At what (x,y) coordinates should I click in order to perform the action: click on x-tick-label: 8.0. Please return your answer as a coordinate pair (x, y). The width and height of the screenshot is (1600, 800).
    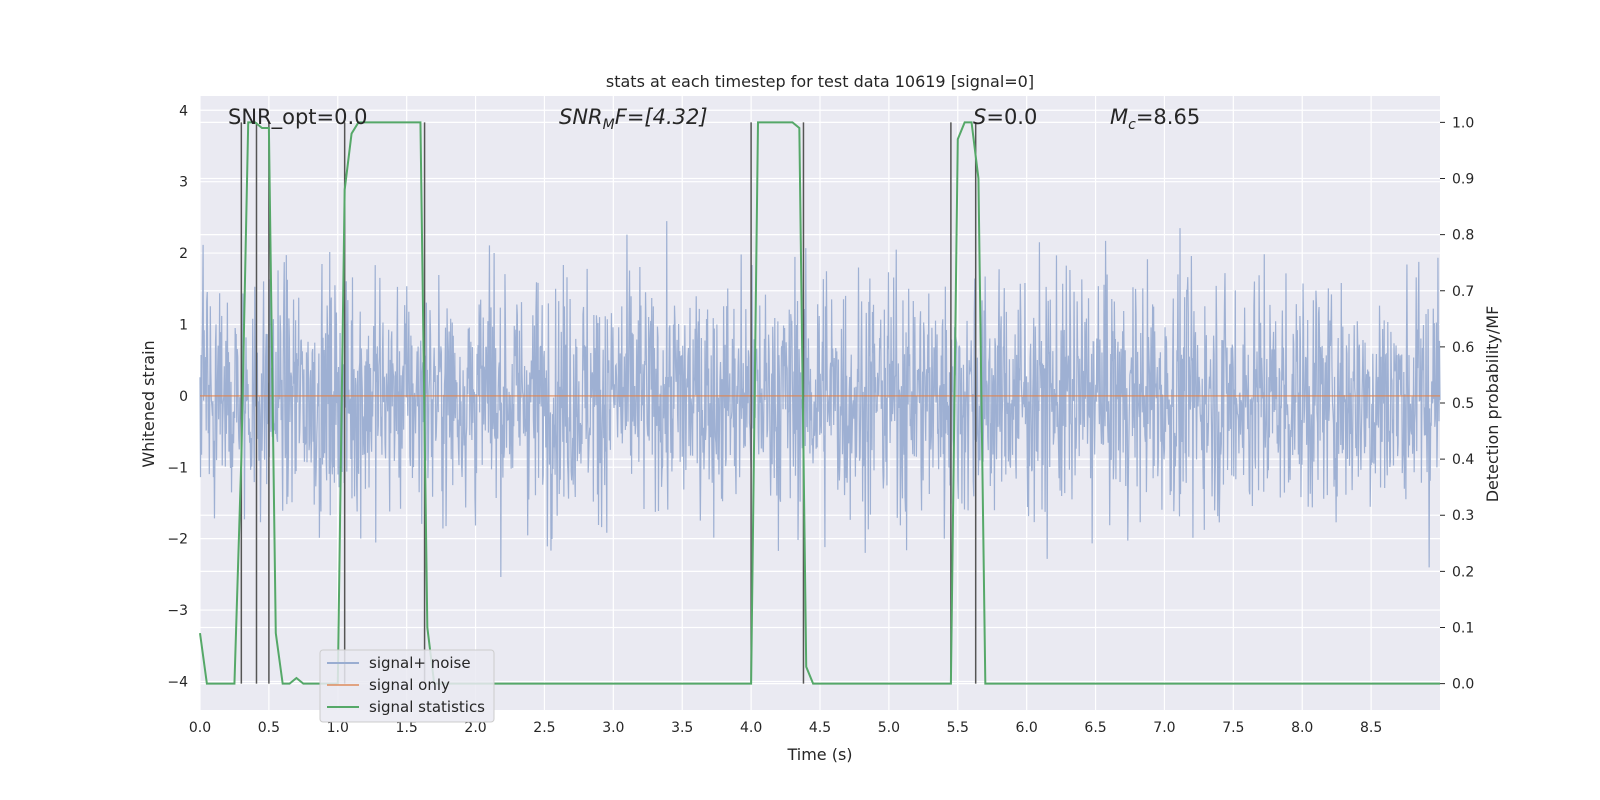
    Looking at the image, I should click on (1302, 728).